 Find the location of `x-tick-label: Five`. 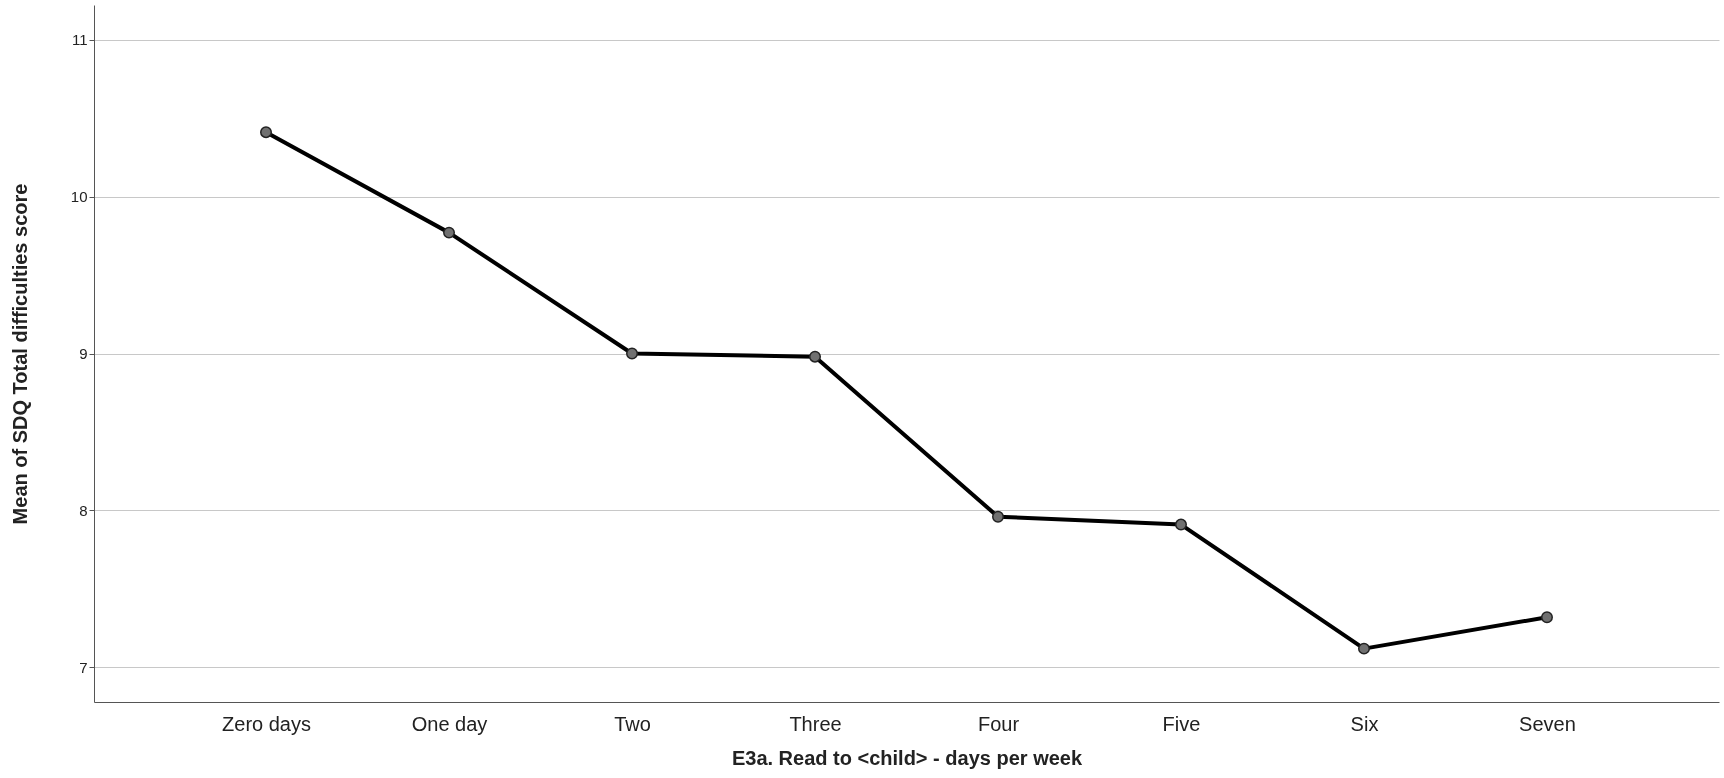

x-tick-label: Five is located at coordinates (1181, 723).